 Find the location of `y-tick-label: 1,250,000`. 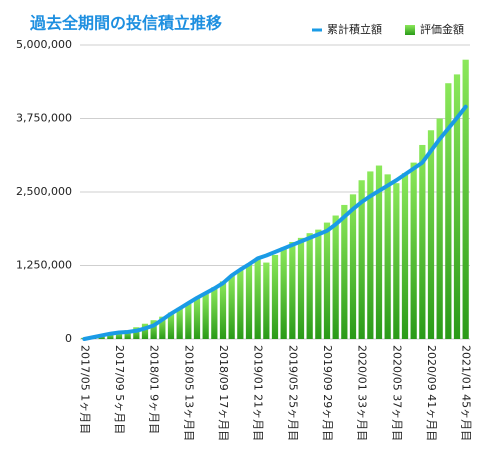

y-tick-label: 1,250,000 is located at coordinates (44, 265).